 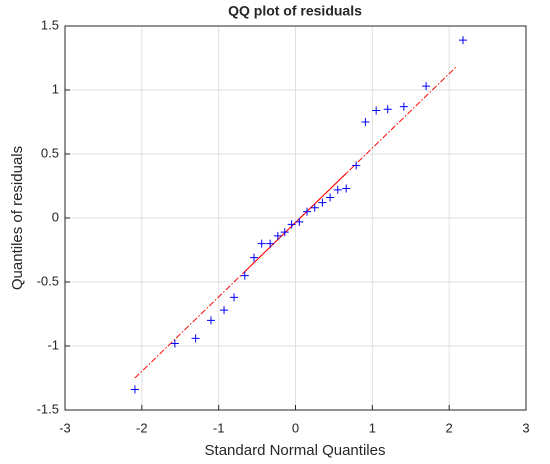 I want to click on x-tick-label: 1, so click(x=372, y=427).